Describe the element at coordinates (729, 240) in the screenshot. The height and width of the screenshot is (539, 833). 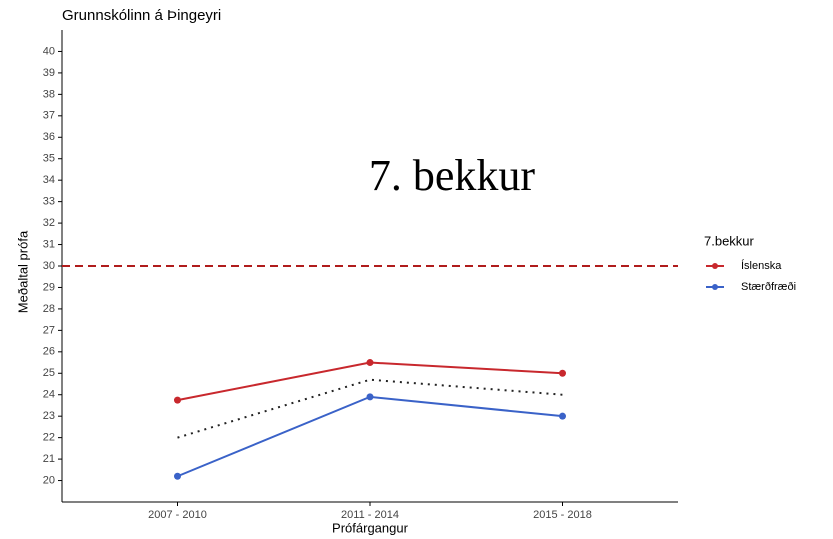
I see `legend-title: 7.bekkur` at that location.